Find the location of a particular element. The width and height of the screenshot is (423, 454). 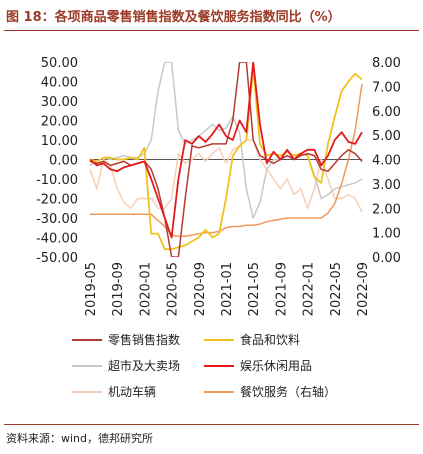

y-left-tick-label: -20.00 is located at coordinates (57, 200).